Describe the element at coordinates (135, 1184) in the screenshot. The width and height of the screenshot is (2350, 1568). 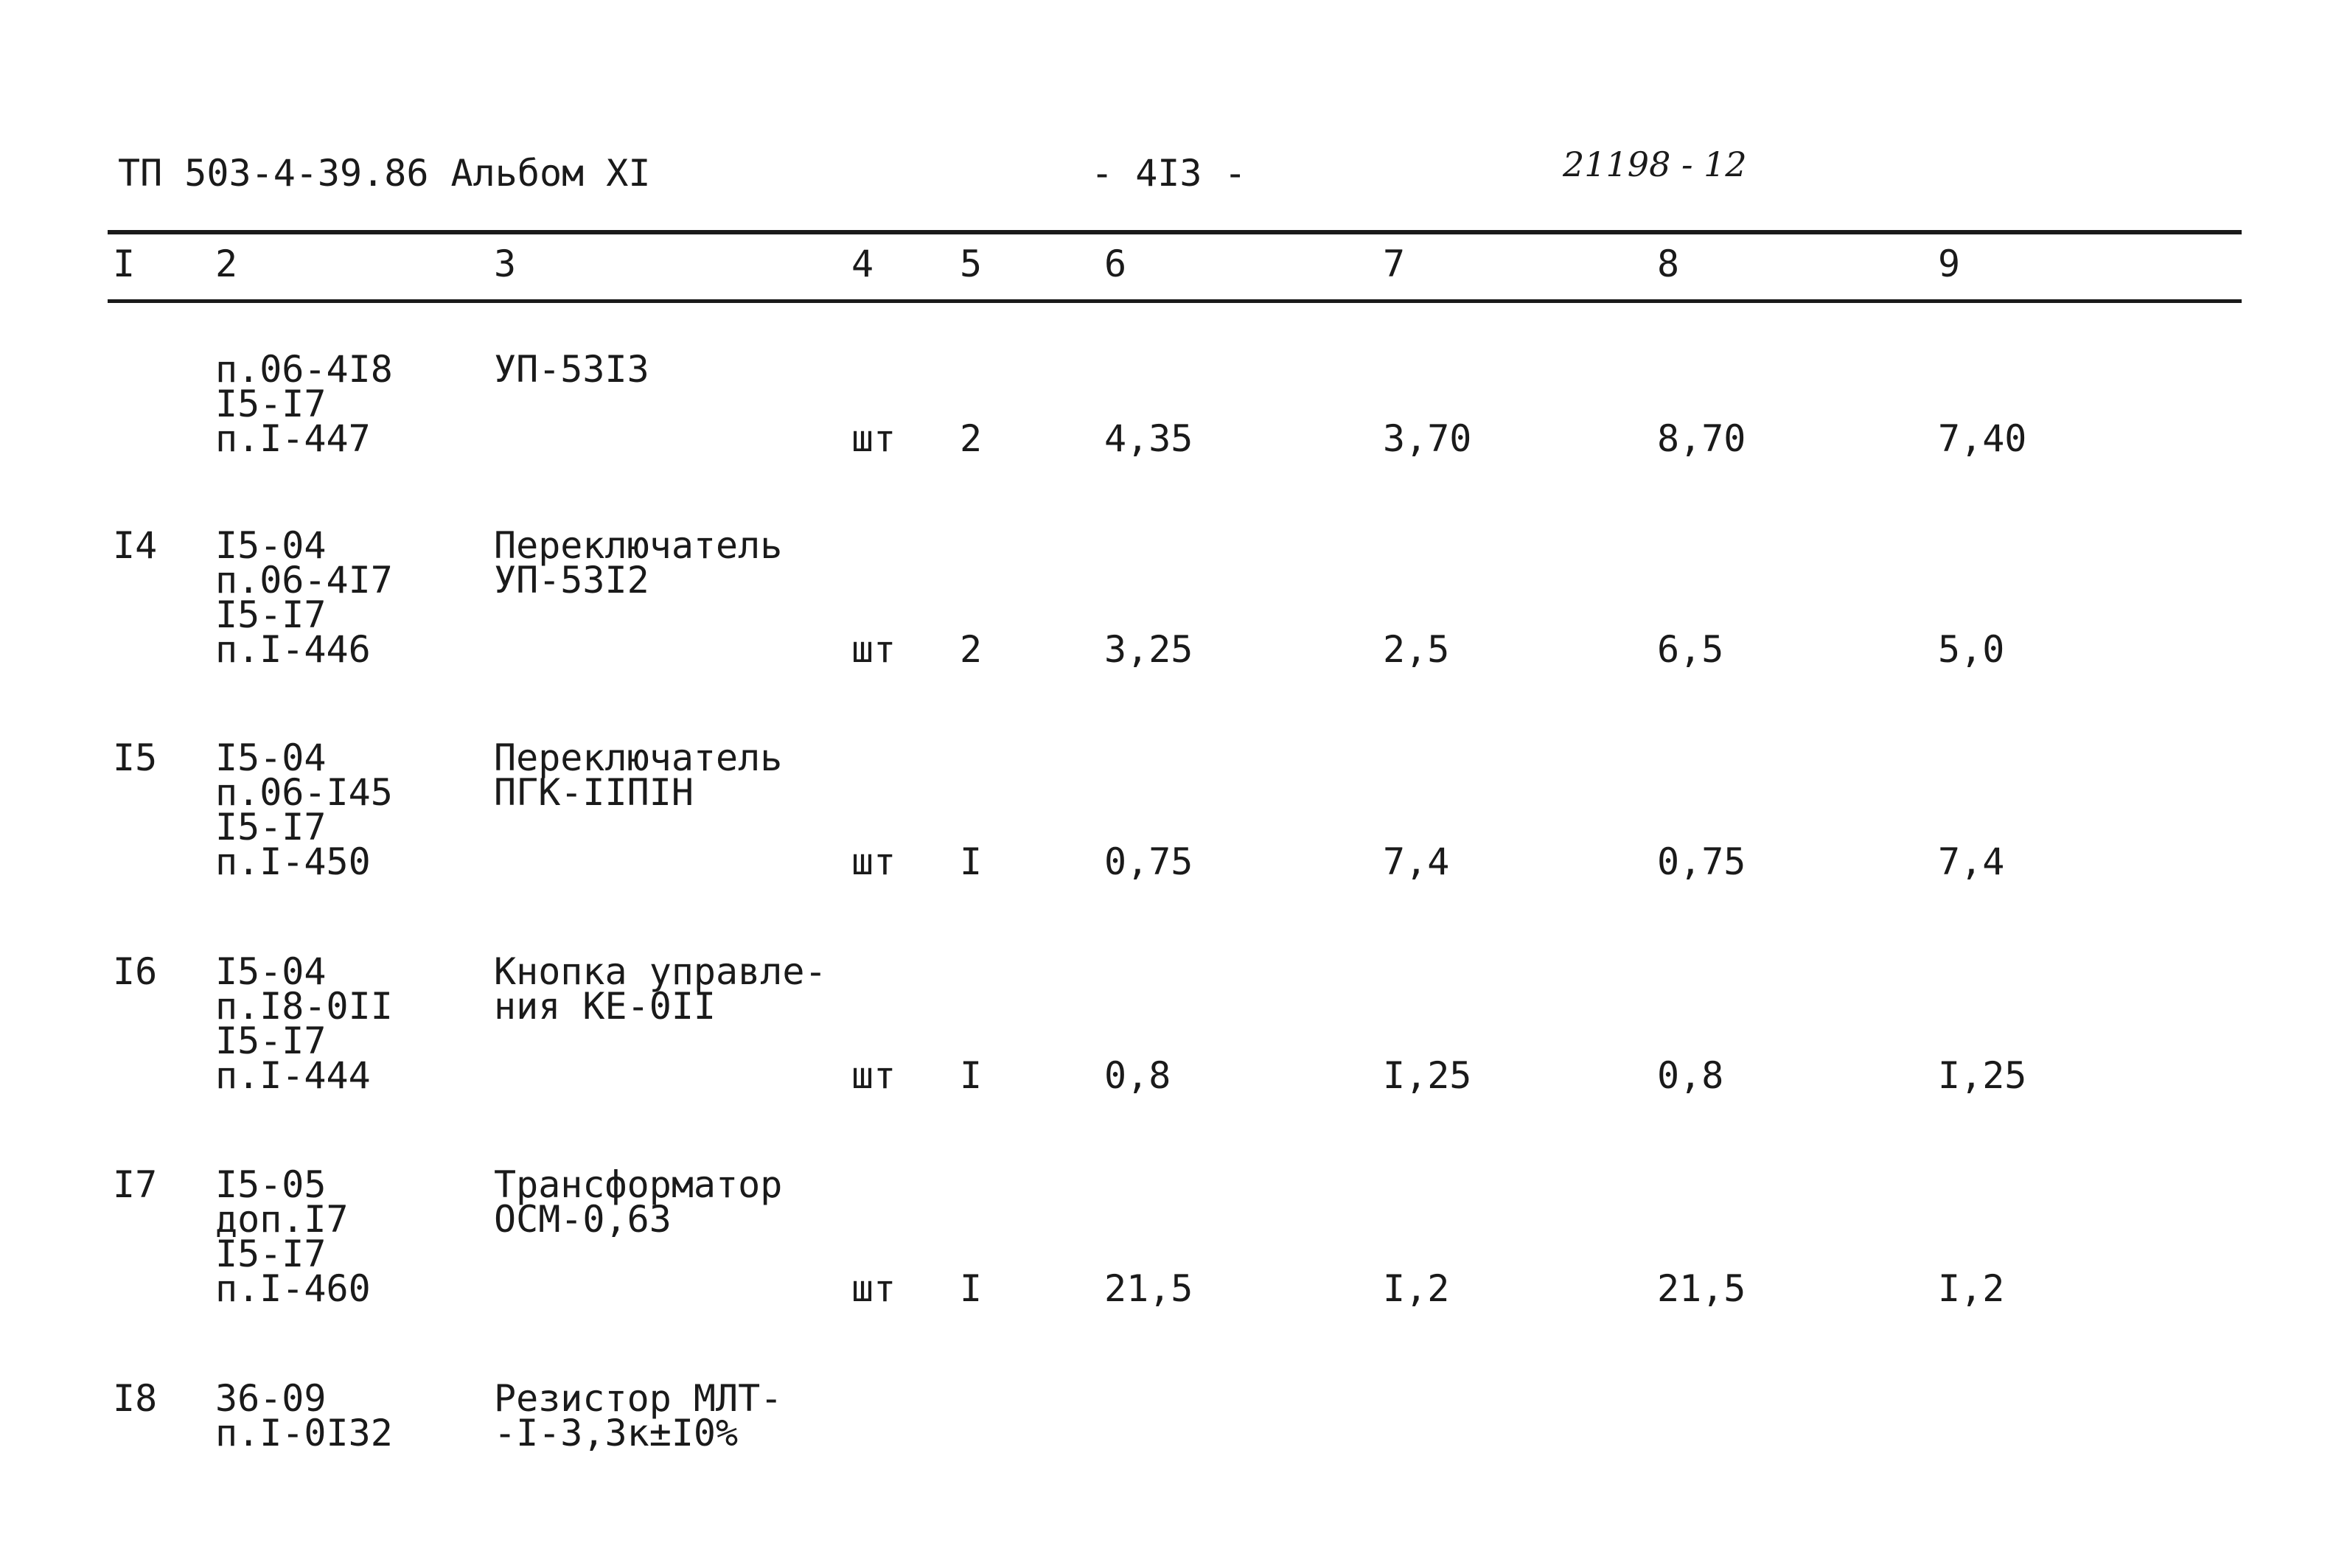
I see `row-number: I7` at that location.